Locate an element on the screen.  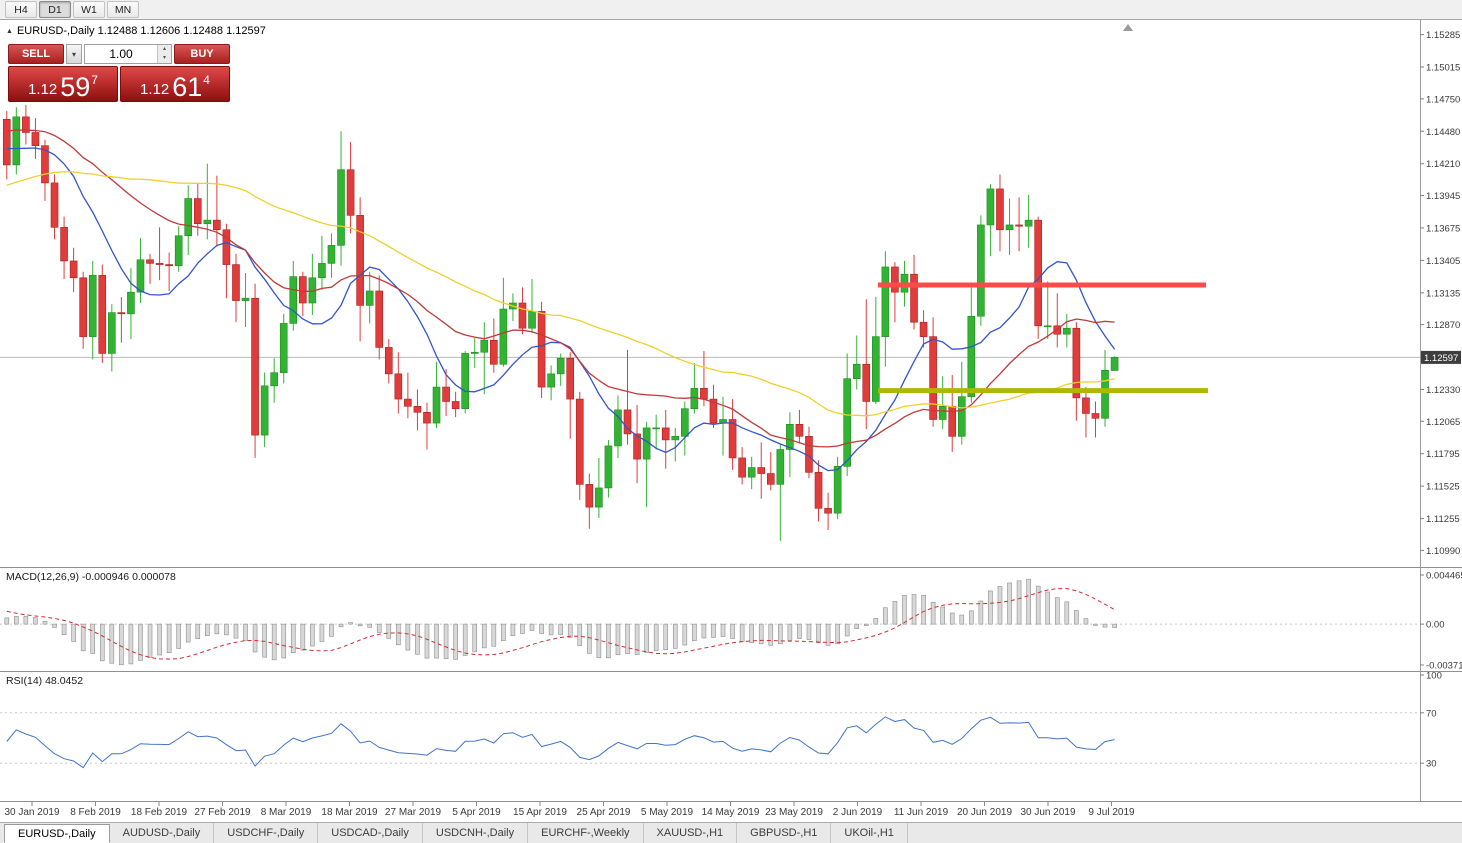
timeframe-button-d1: D1 is located at coordinates (55, 9).